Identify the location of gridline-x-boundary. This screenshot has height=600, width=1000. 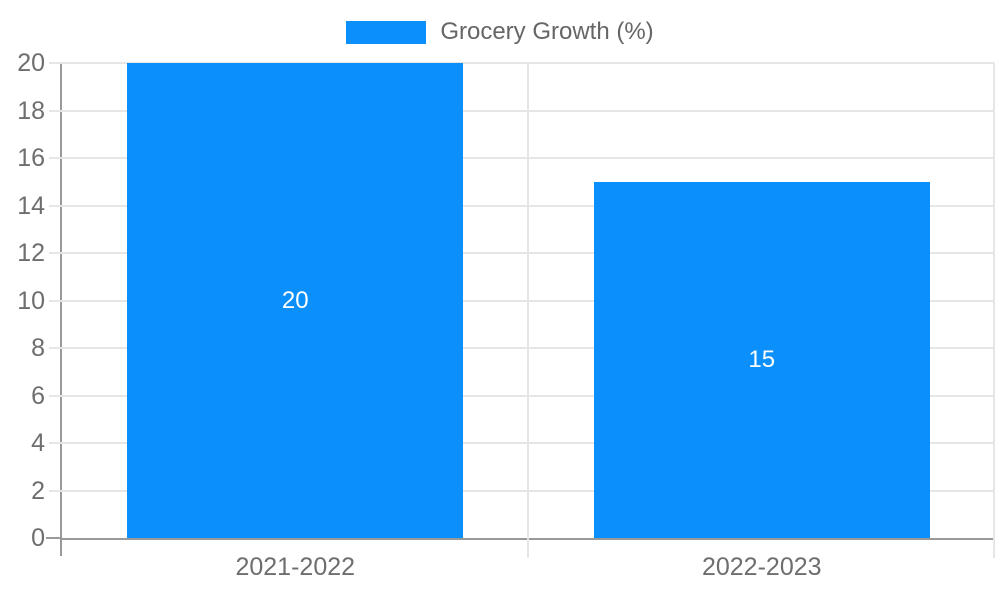
(527, 310).